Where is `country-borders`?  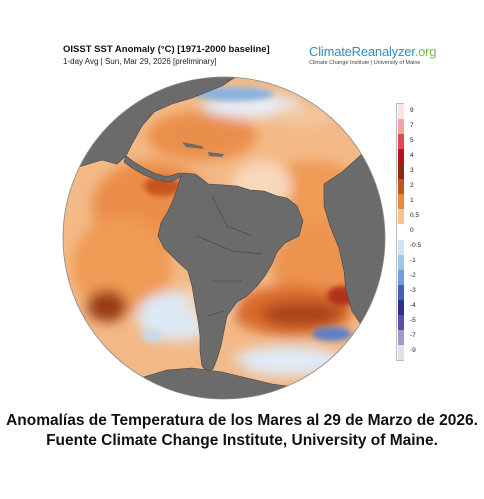 country-borders is located at coordinates (229, 256).